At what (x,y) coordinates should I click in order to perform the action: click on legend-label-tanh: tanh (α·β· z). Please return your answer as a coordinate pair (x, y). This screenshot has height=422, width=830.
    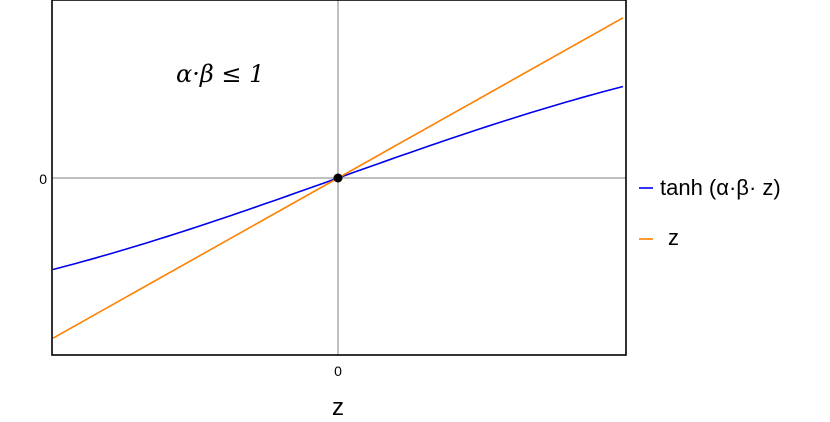
    Looking at the image, I should click on (720, 187).